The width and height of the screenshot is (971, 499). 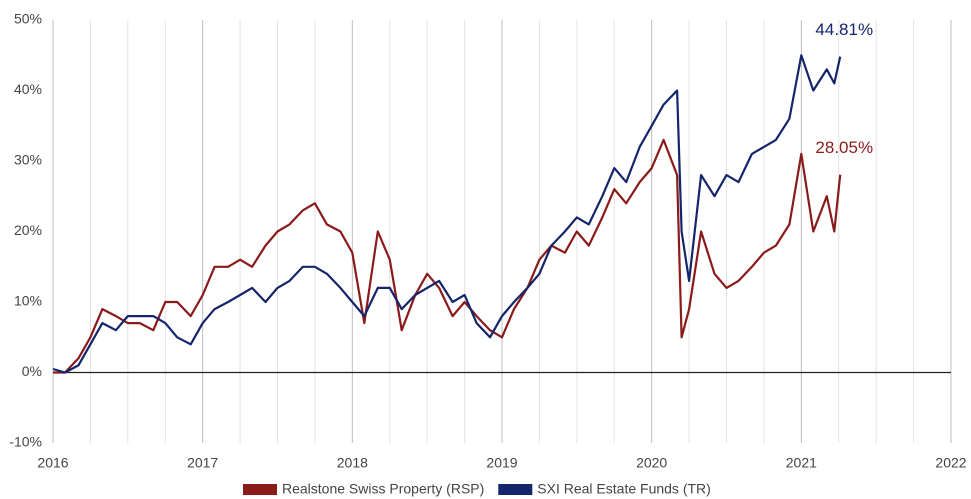 What do you see at coordinates (202, 463) in the screenshot?
I see `x-tick-label: 2017` at bounding box center [202, 463].